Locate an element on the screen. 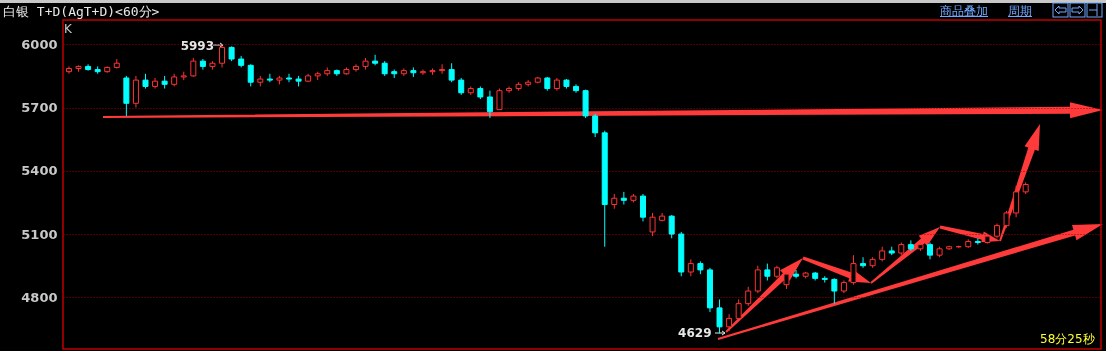 This screenshot has width=1106, height=351. annotation: K is located at coordinates (68, 29).